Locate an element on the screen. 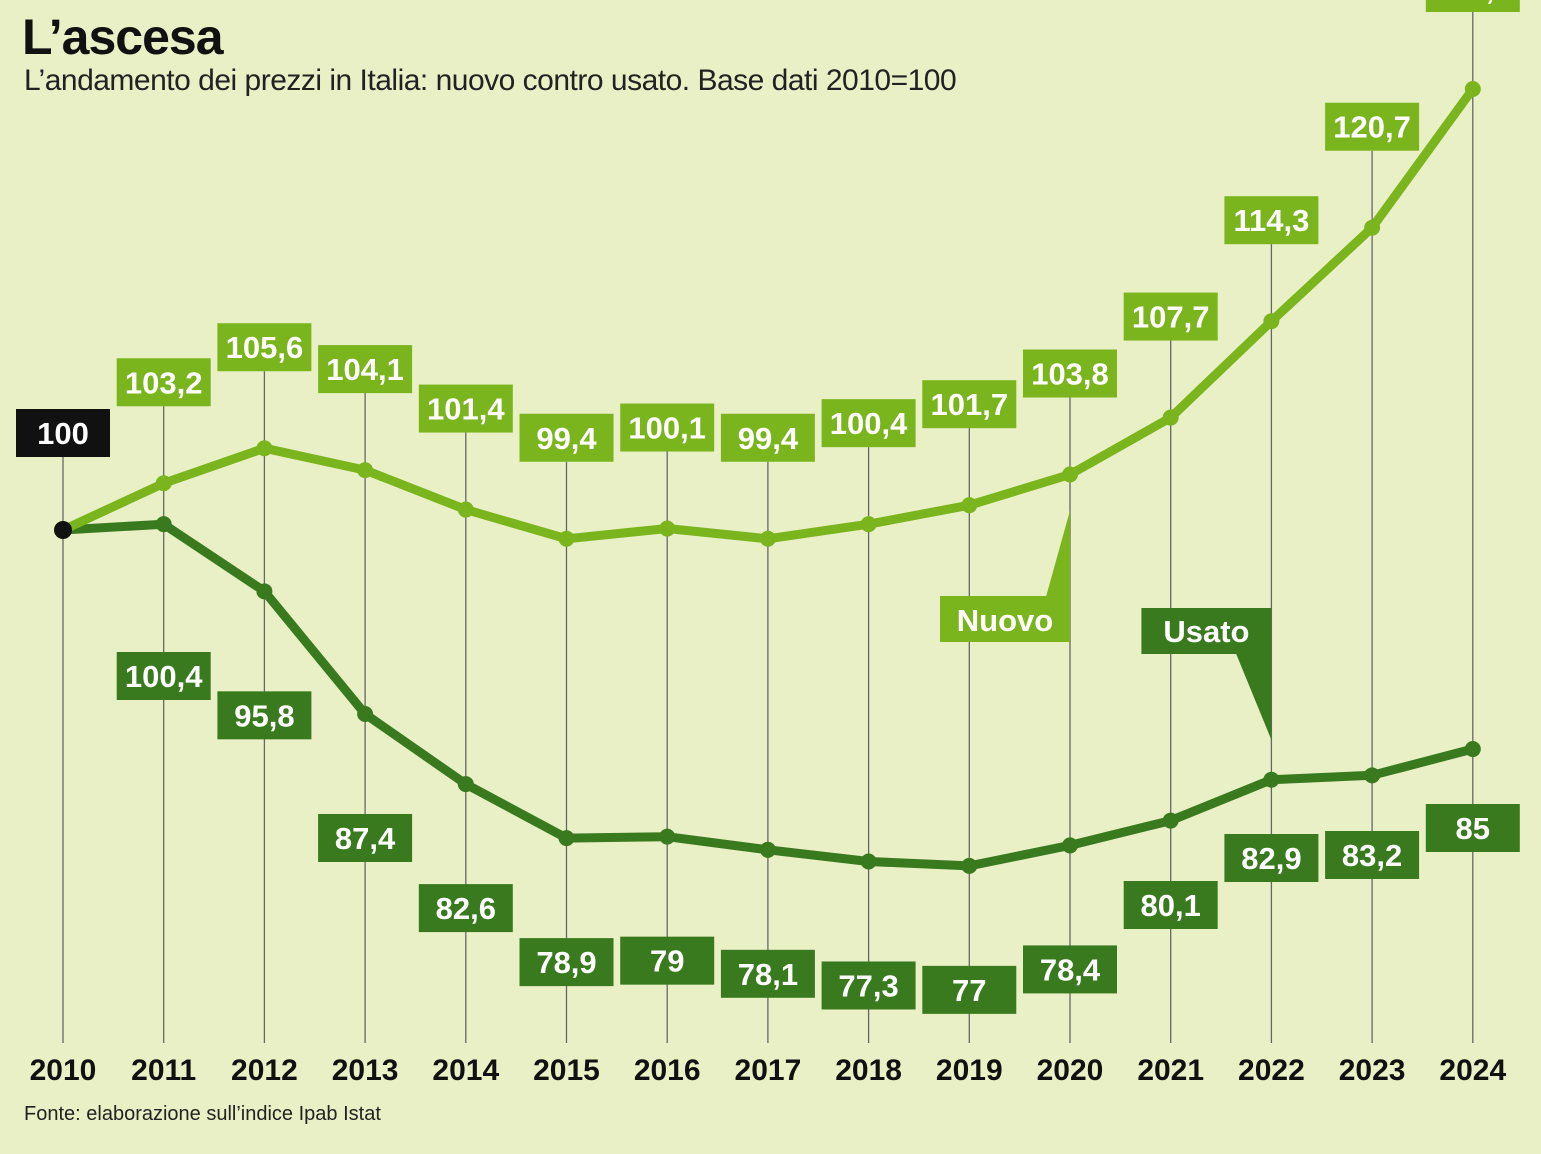 Image resolution: width=1541 pixels, height=1154 pixels. label-usato-2021-box is located at coordinates (1170, 905).